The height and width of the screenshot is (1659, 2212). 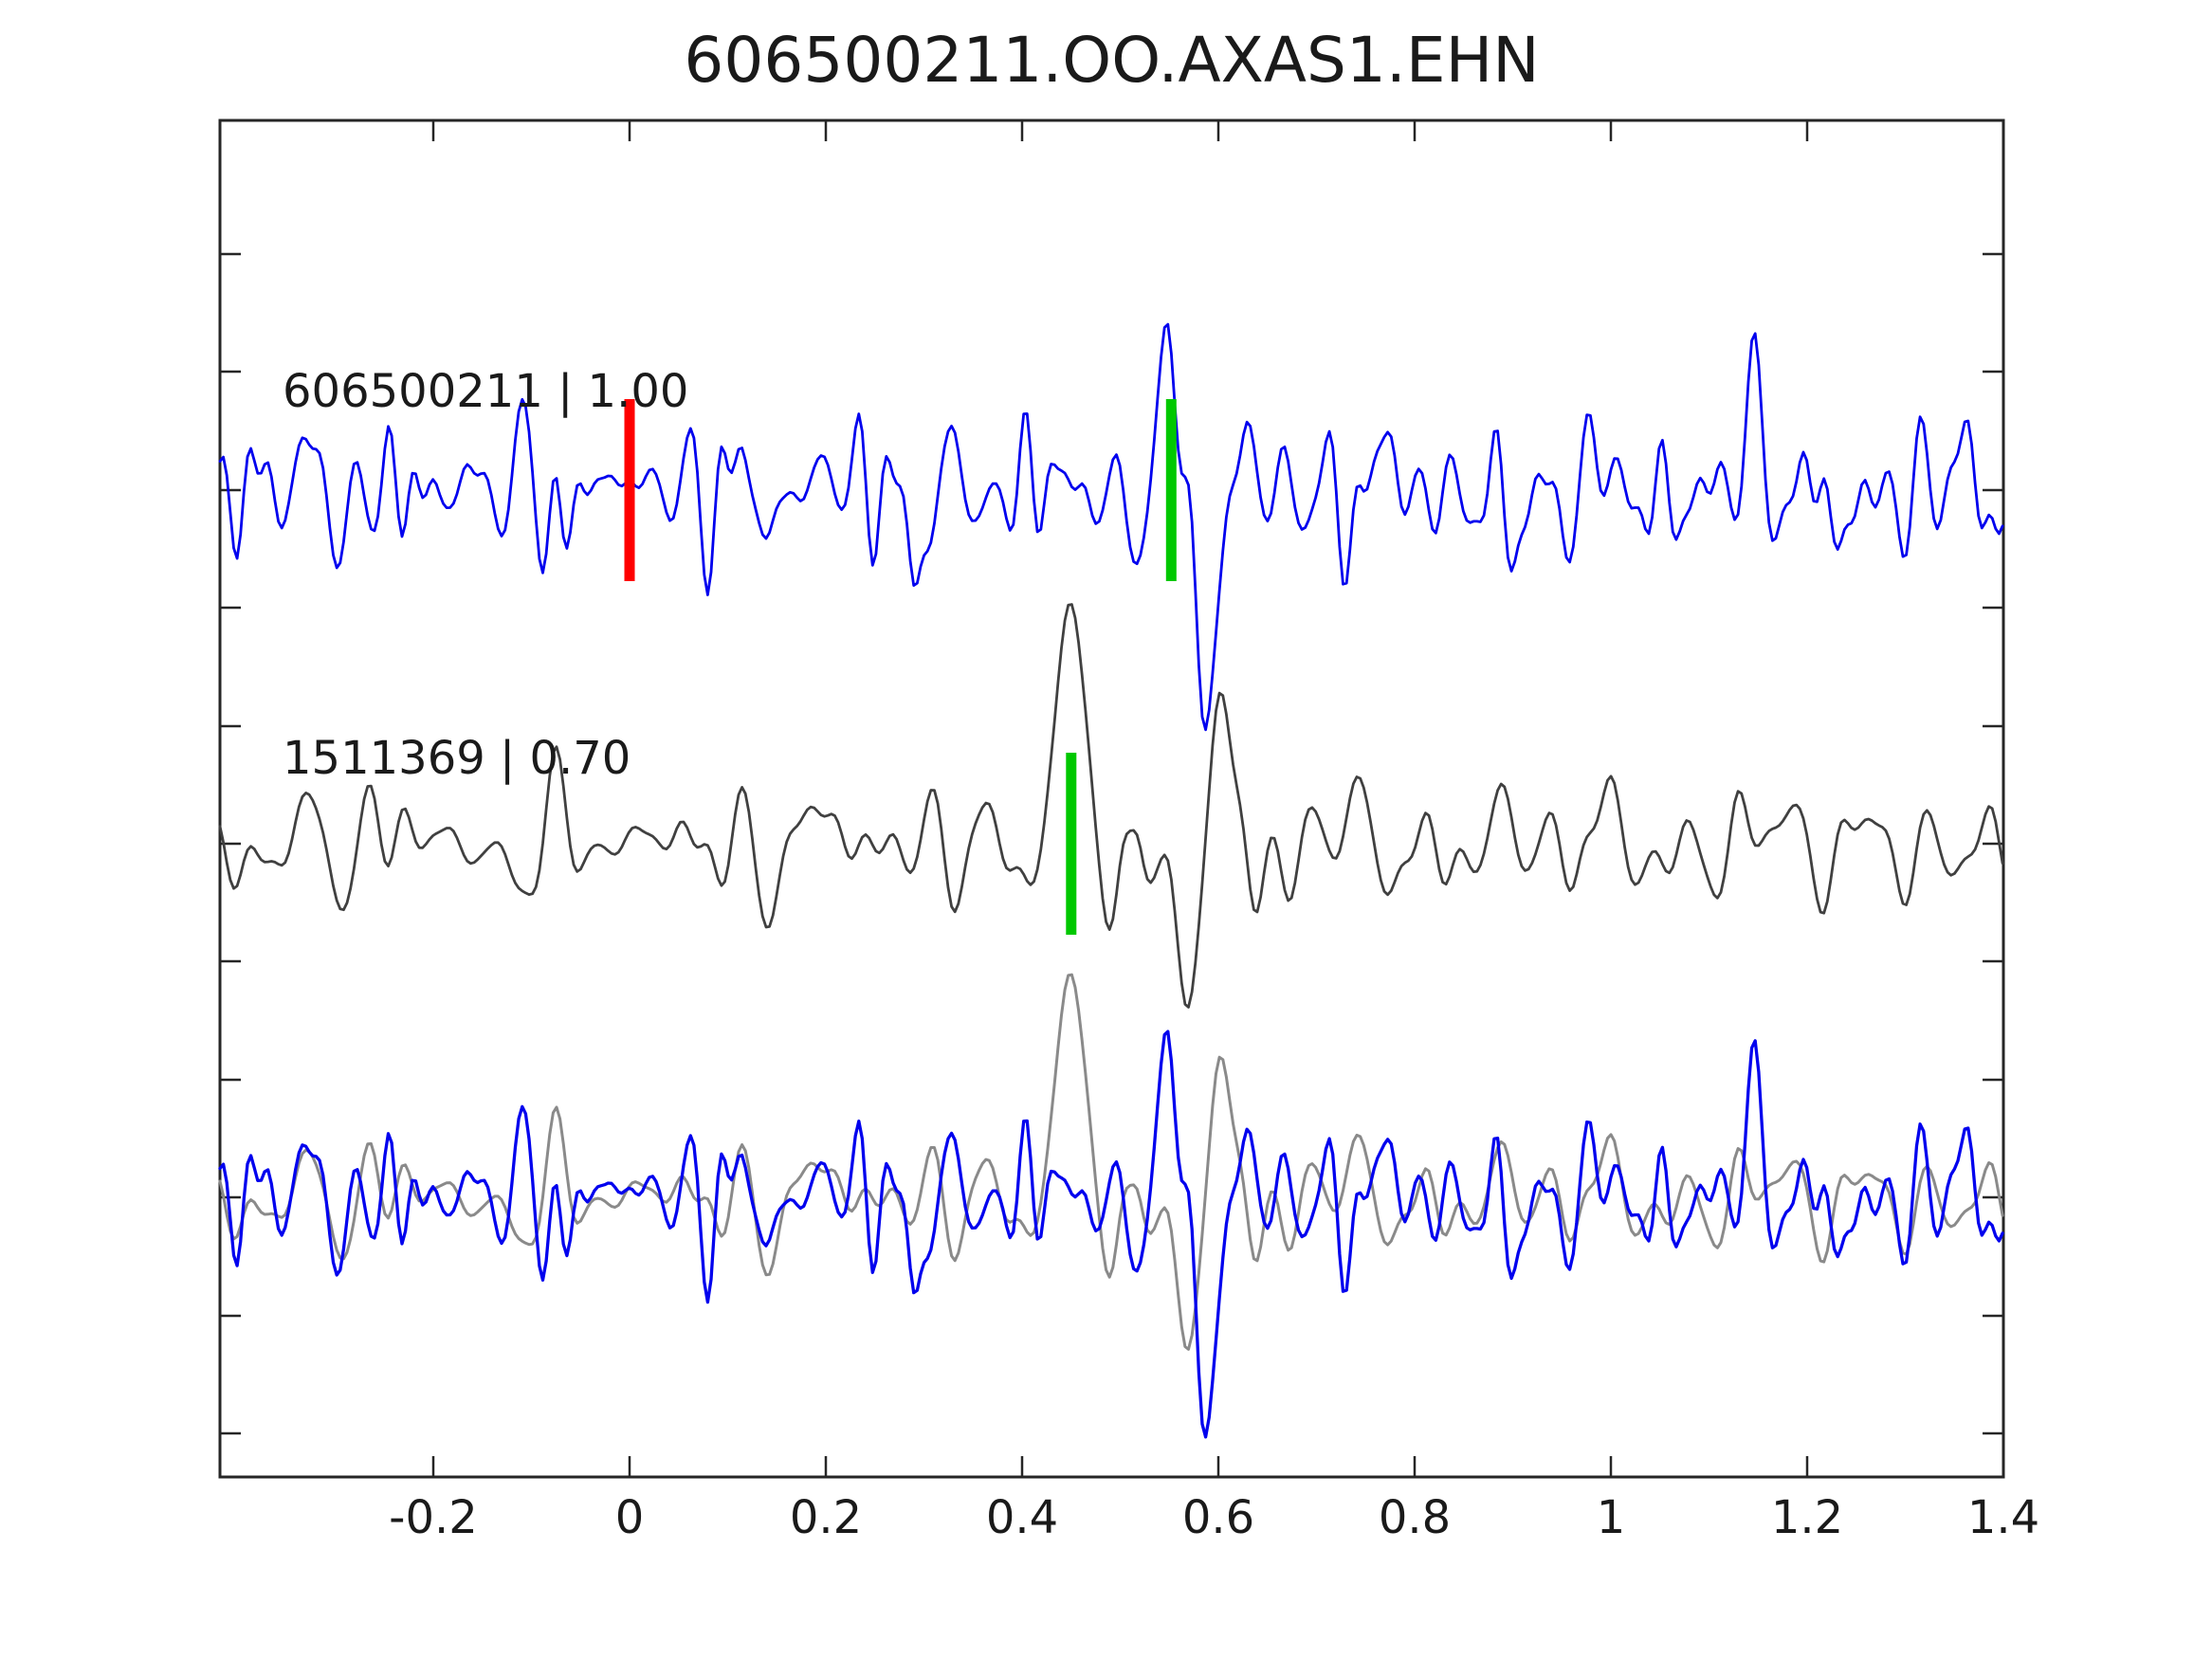 I want to click on detect-time-marker, so click(x=629, y=490).